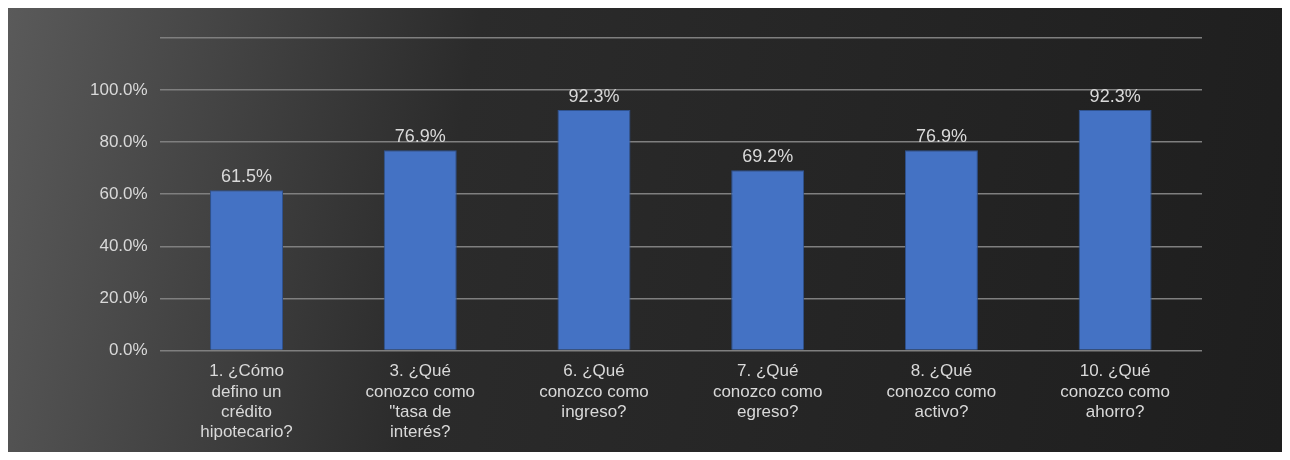 This screenshot has width=1290, height=460. What do you see at coordinates (247, 176) in the screenshot?
I see `data-label: 61.5%` at bounding box center [247, 176].